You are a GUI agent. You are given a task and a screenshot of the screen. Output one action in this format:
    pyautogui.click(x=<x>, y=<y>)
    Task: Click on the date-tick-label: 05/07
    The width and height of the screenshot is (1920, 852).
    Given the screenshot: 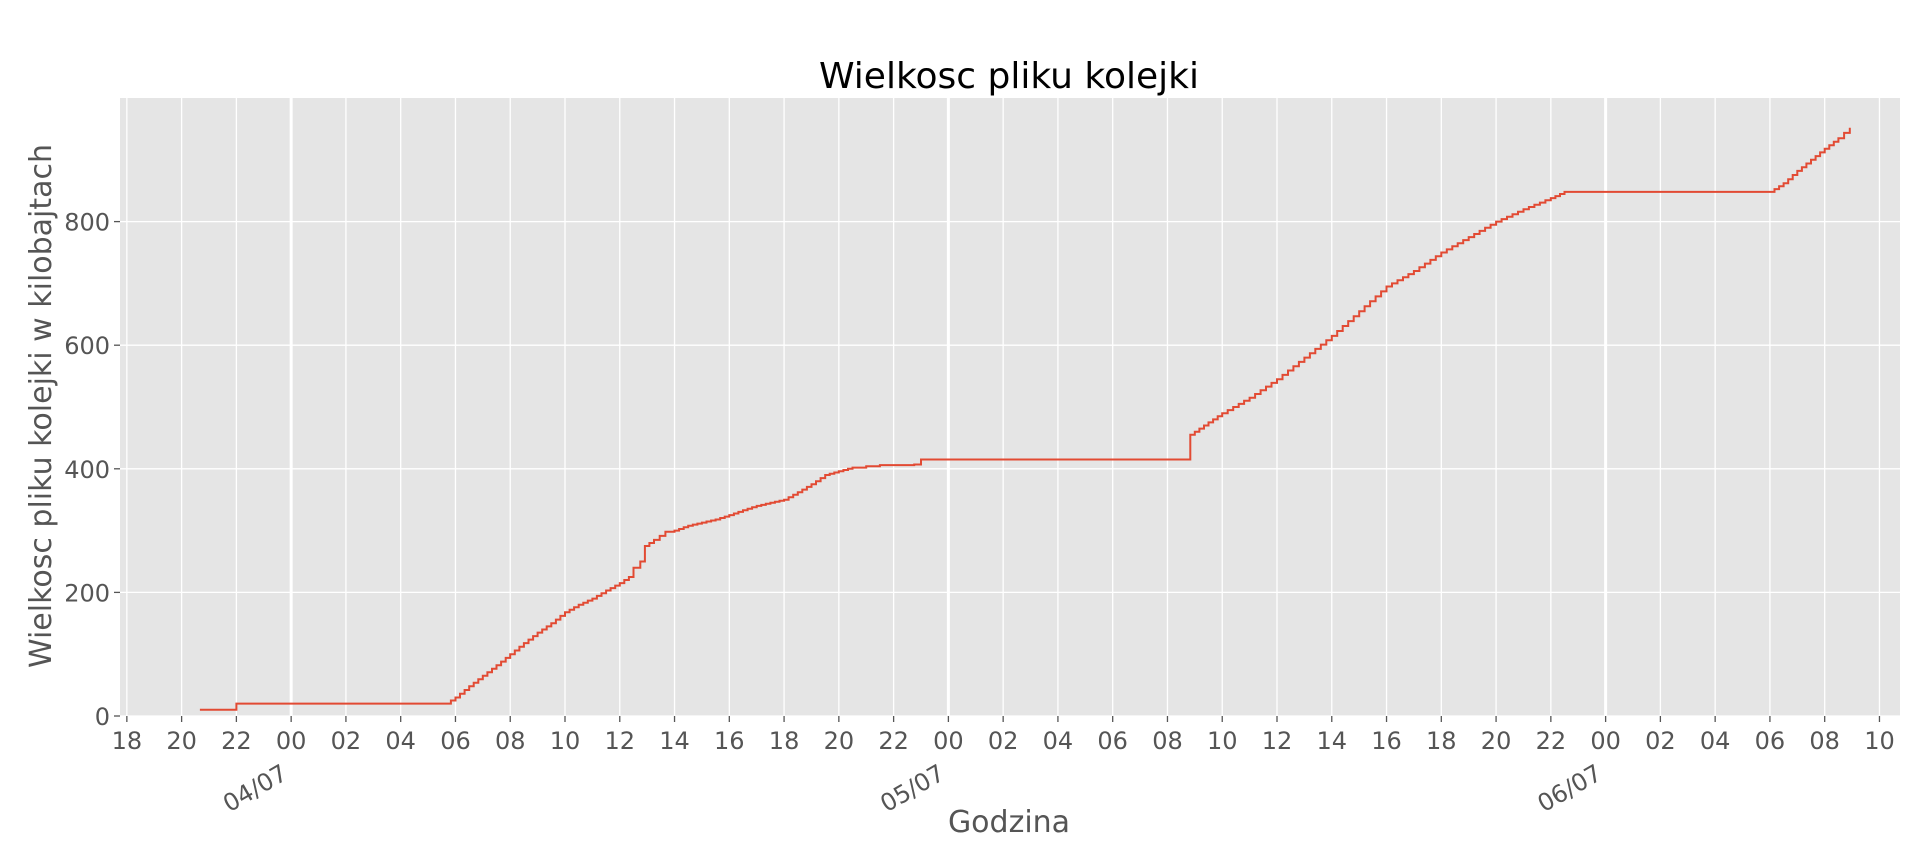 What is the action you would take?
    pyautogui.click(x=912, y=788)
    